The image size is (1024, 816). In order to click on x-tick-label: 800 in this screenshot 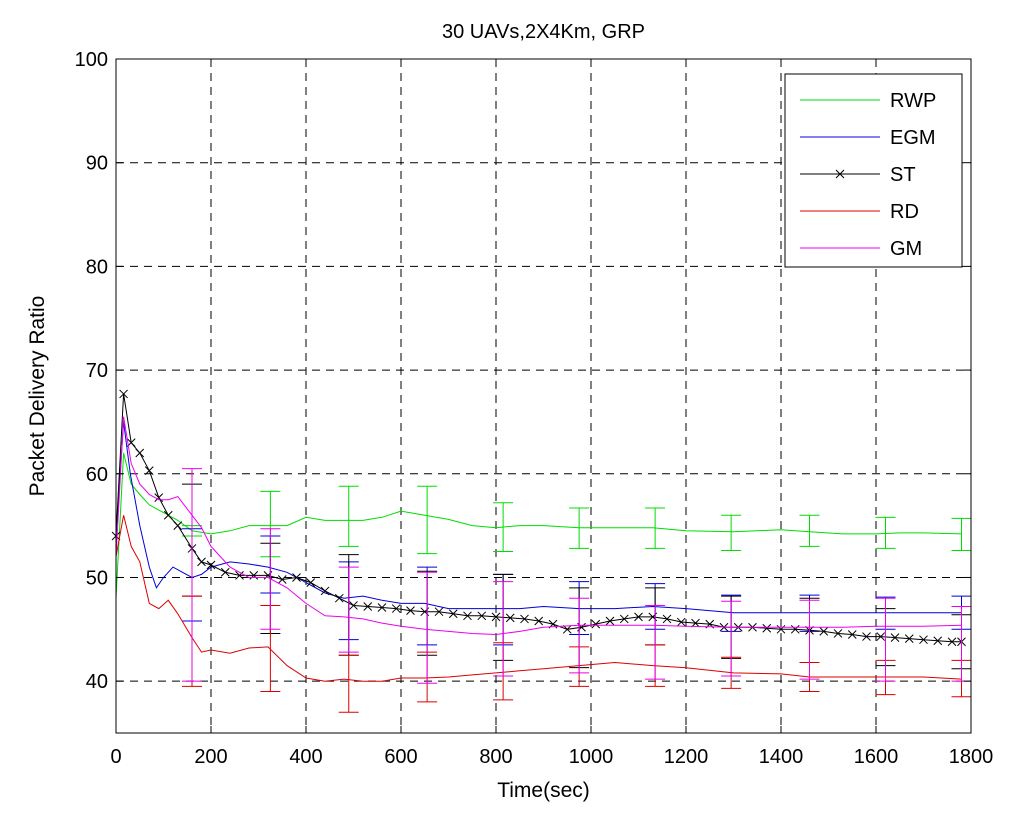, I will do `click(495, 757)`.